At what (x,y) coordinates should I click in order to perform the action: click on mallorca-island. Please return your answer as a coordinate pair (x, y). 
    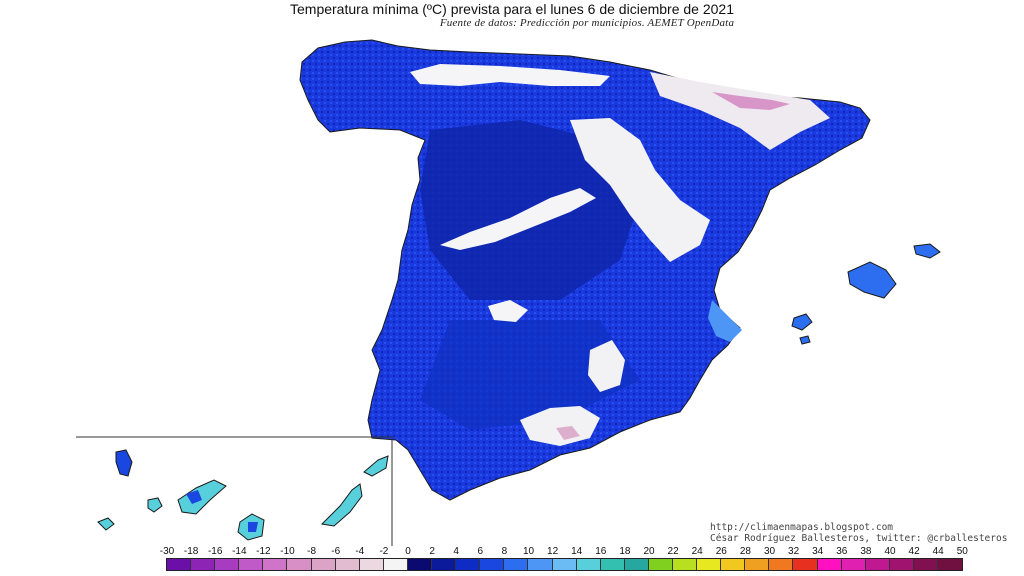
    Looking at the image, I should click on (872, 280).